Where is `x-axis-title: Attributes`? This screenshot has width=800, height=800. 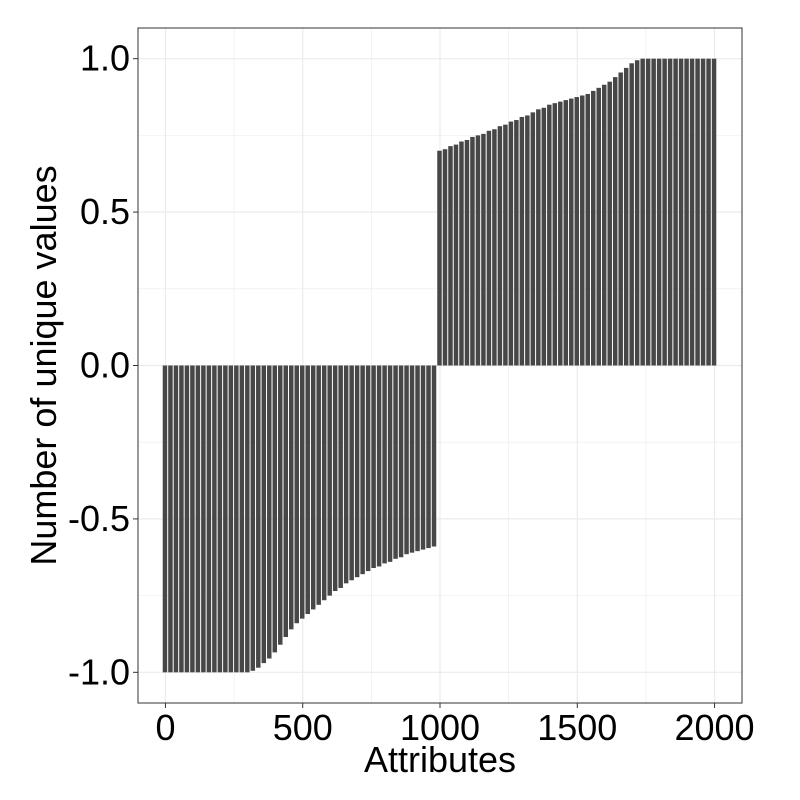 x-axis-title: Attributes is located at coordinates (440, 759).